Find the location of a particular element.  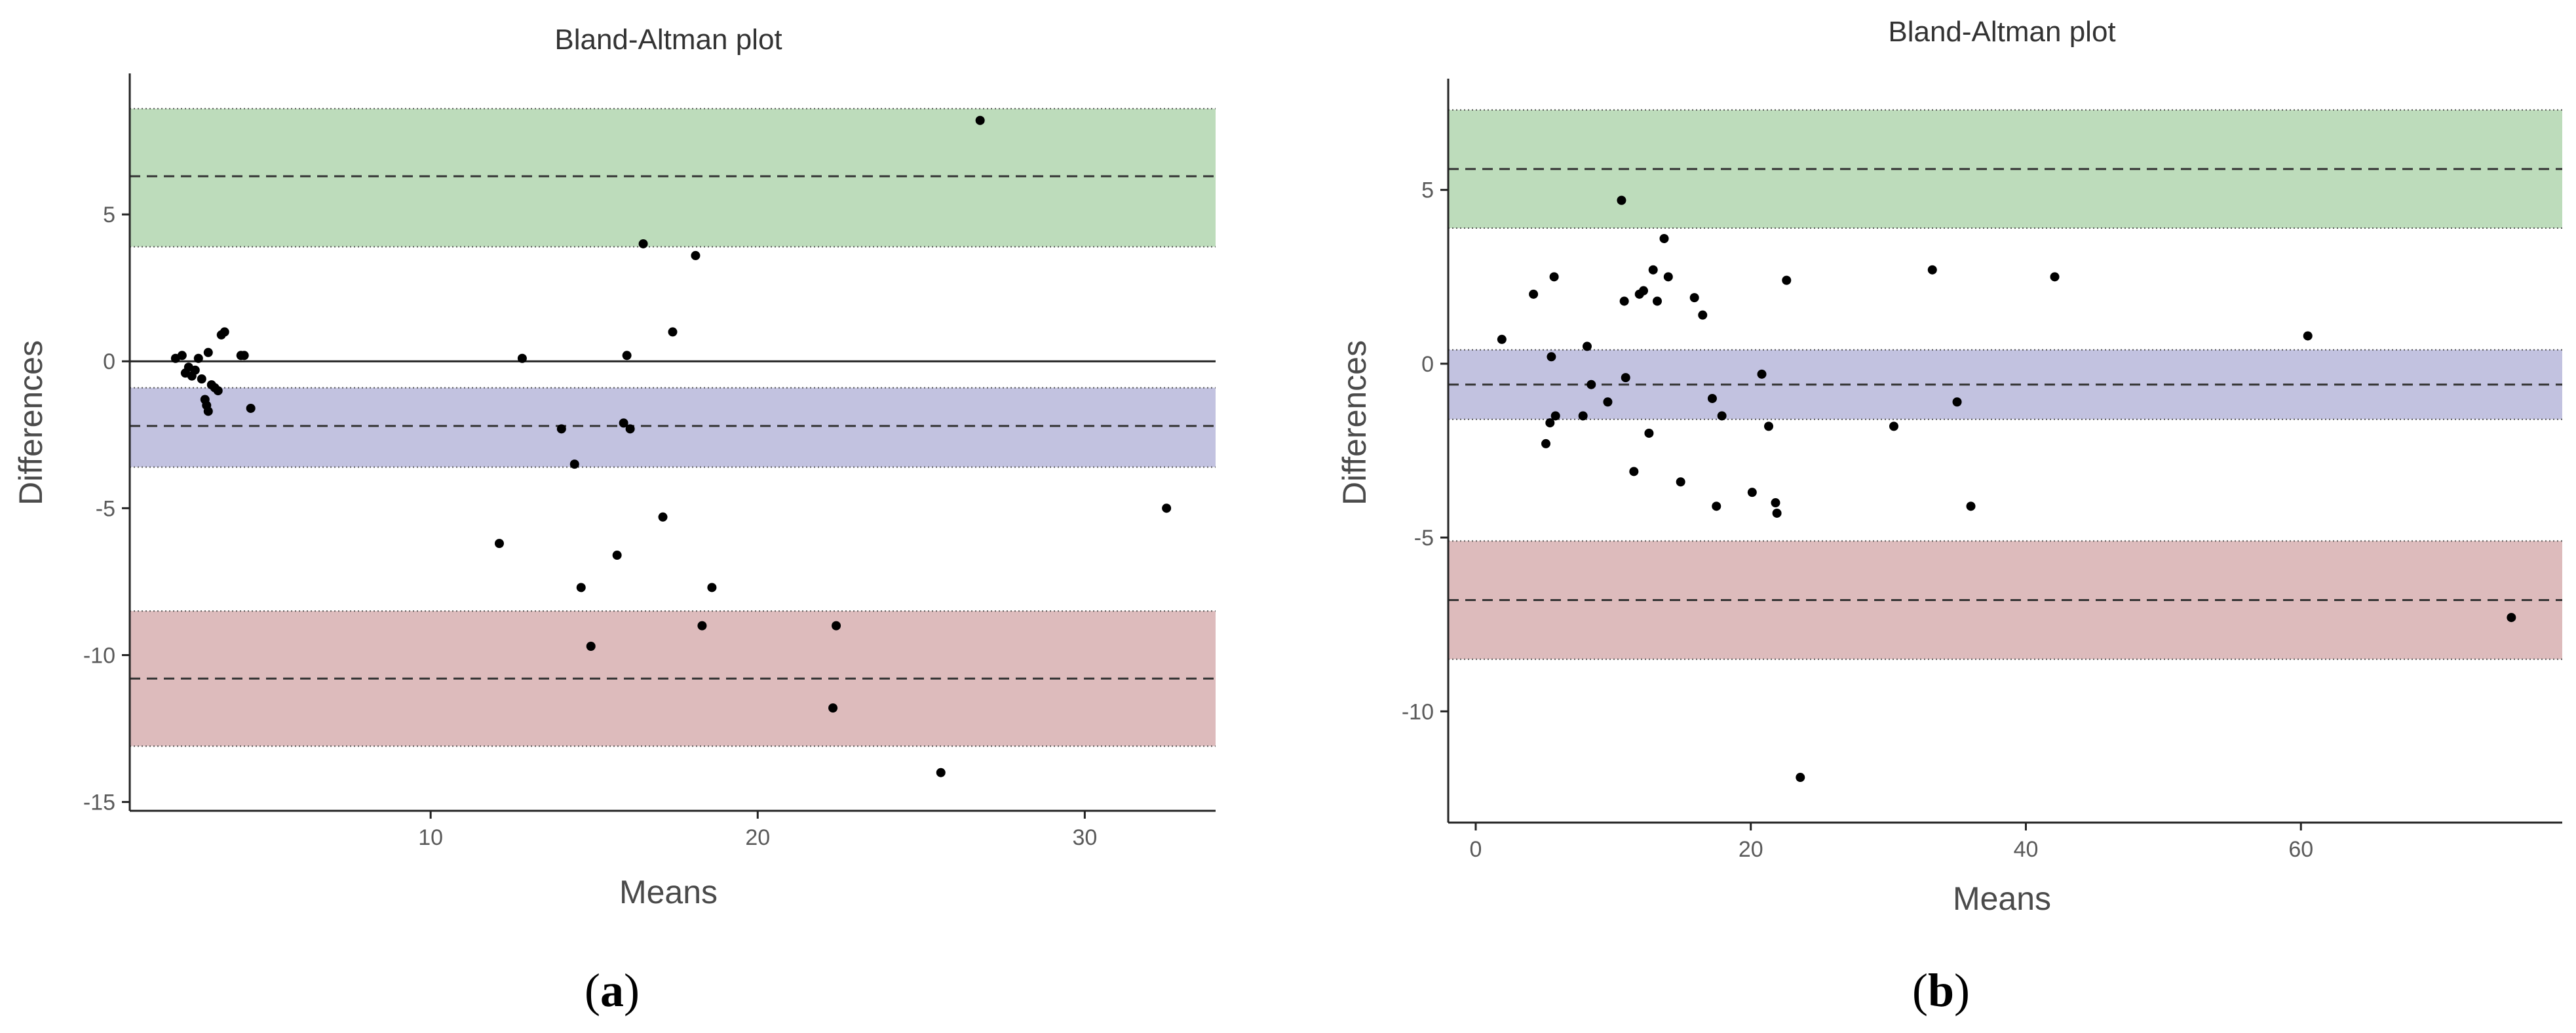

chart-b-x-ticks: 0 20 40 60 is located at coordinates (1891, 842).